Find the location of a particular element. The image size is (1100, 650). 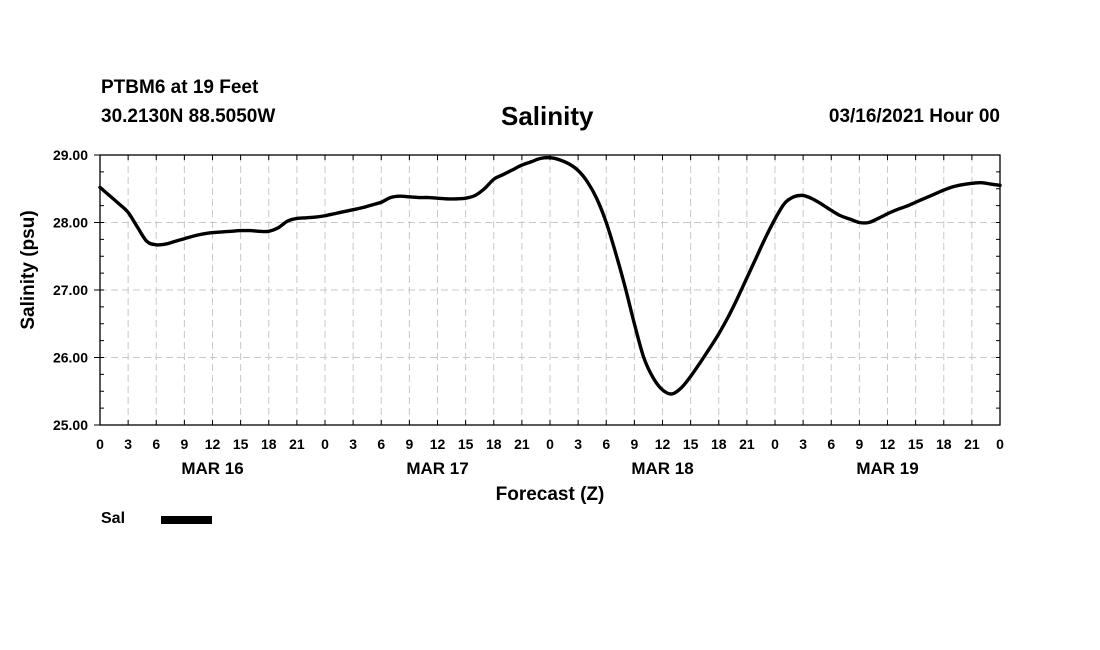

forecast-datetime: 03/16/2021 Hour 00 is located at coordinates (914, 116).